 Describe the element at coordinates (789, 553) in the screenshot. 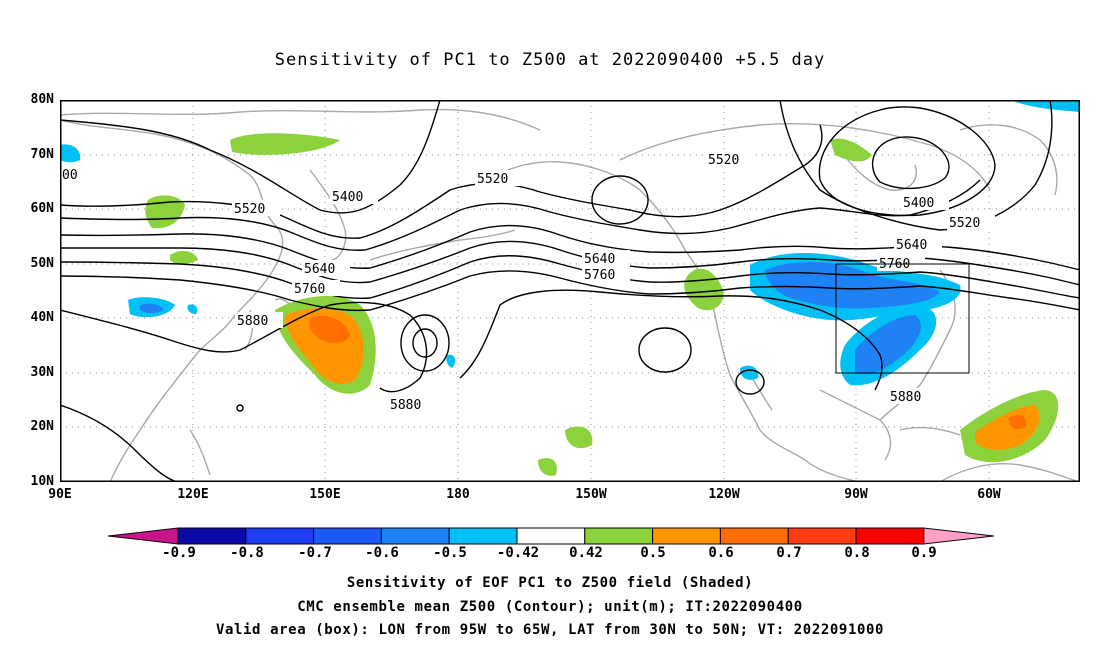

I see `colorbar-label: 0.7` at that location.